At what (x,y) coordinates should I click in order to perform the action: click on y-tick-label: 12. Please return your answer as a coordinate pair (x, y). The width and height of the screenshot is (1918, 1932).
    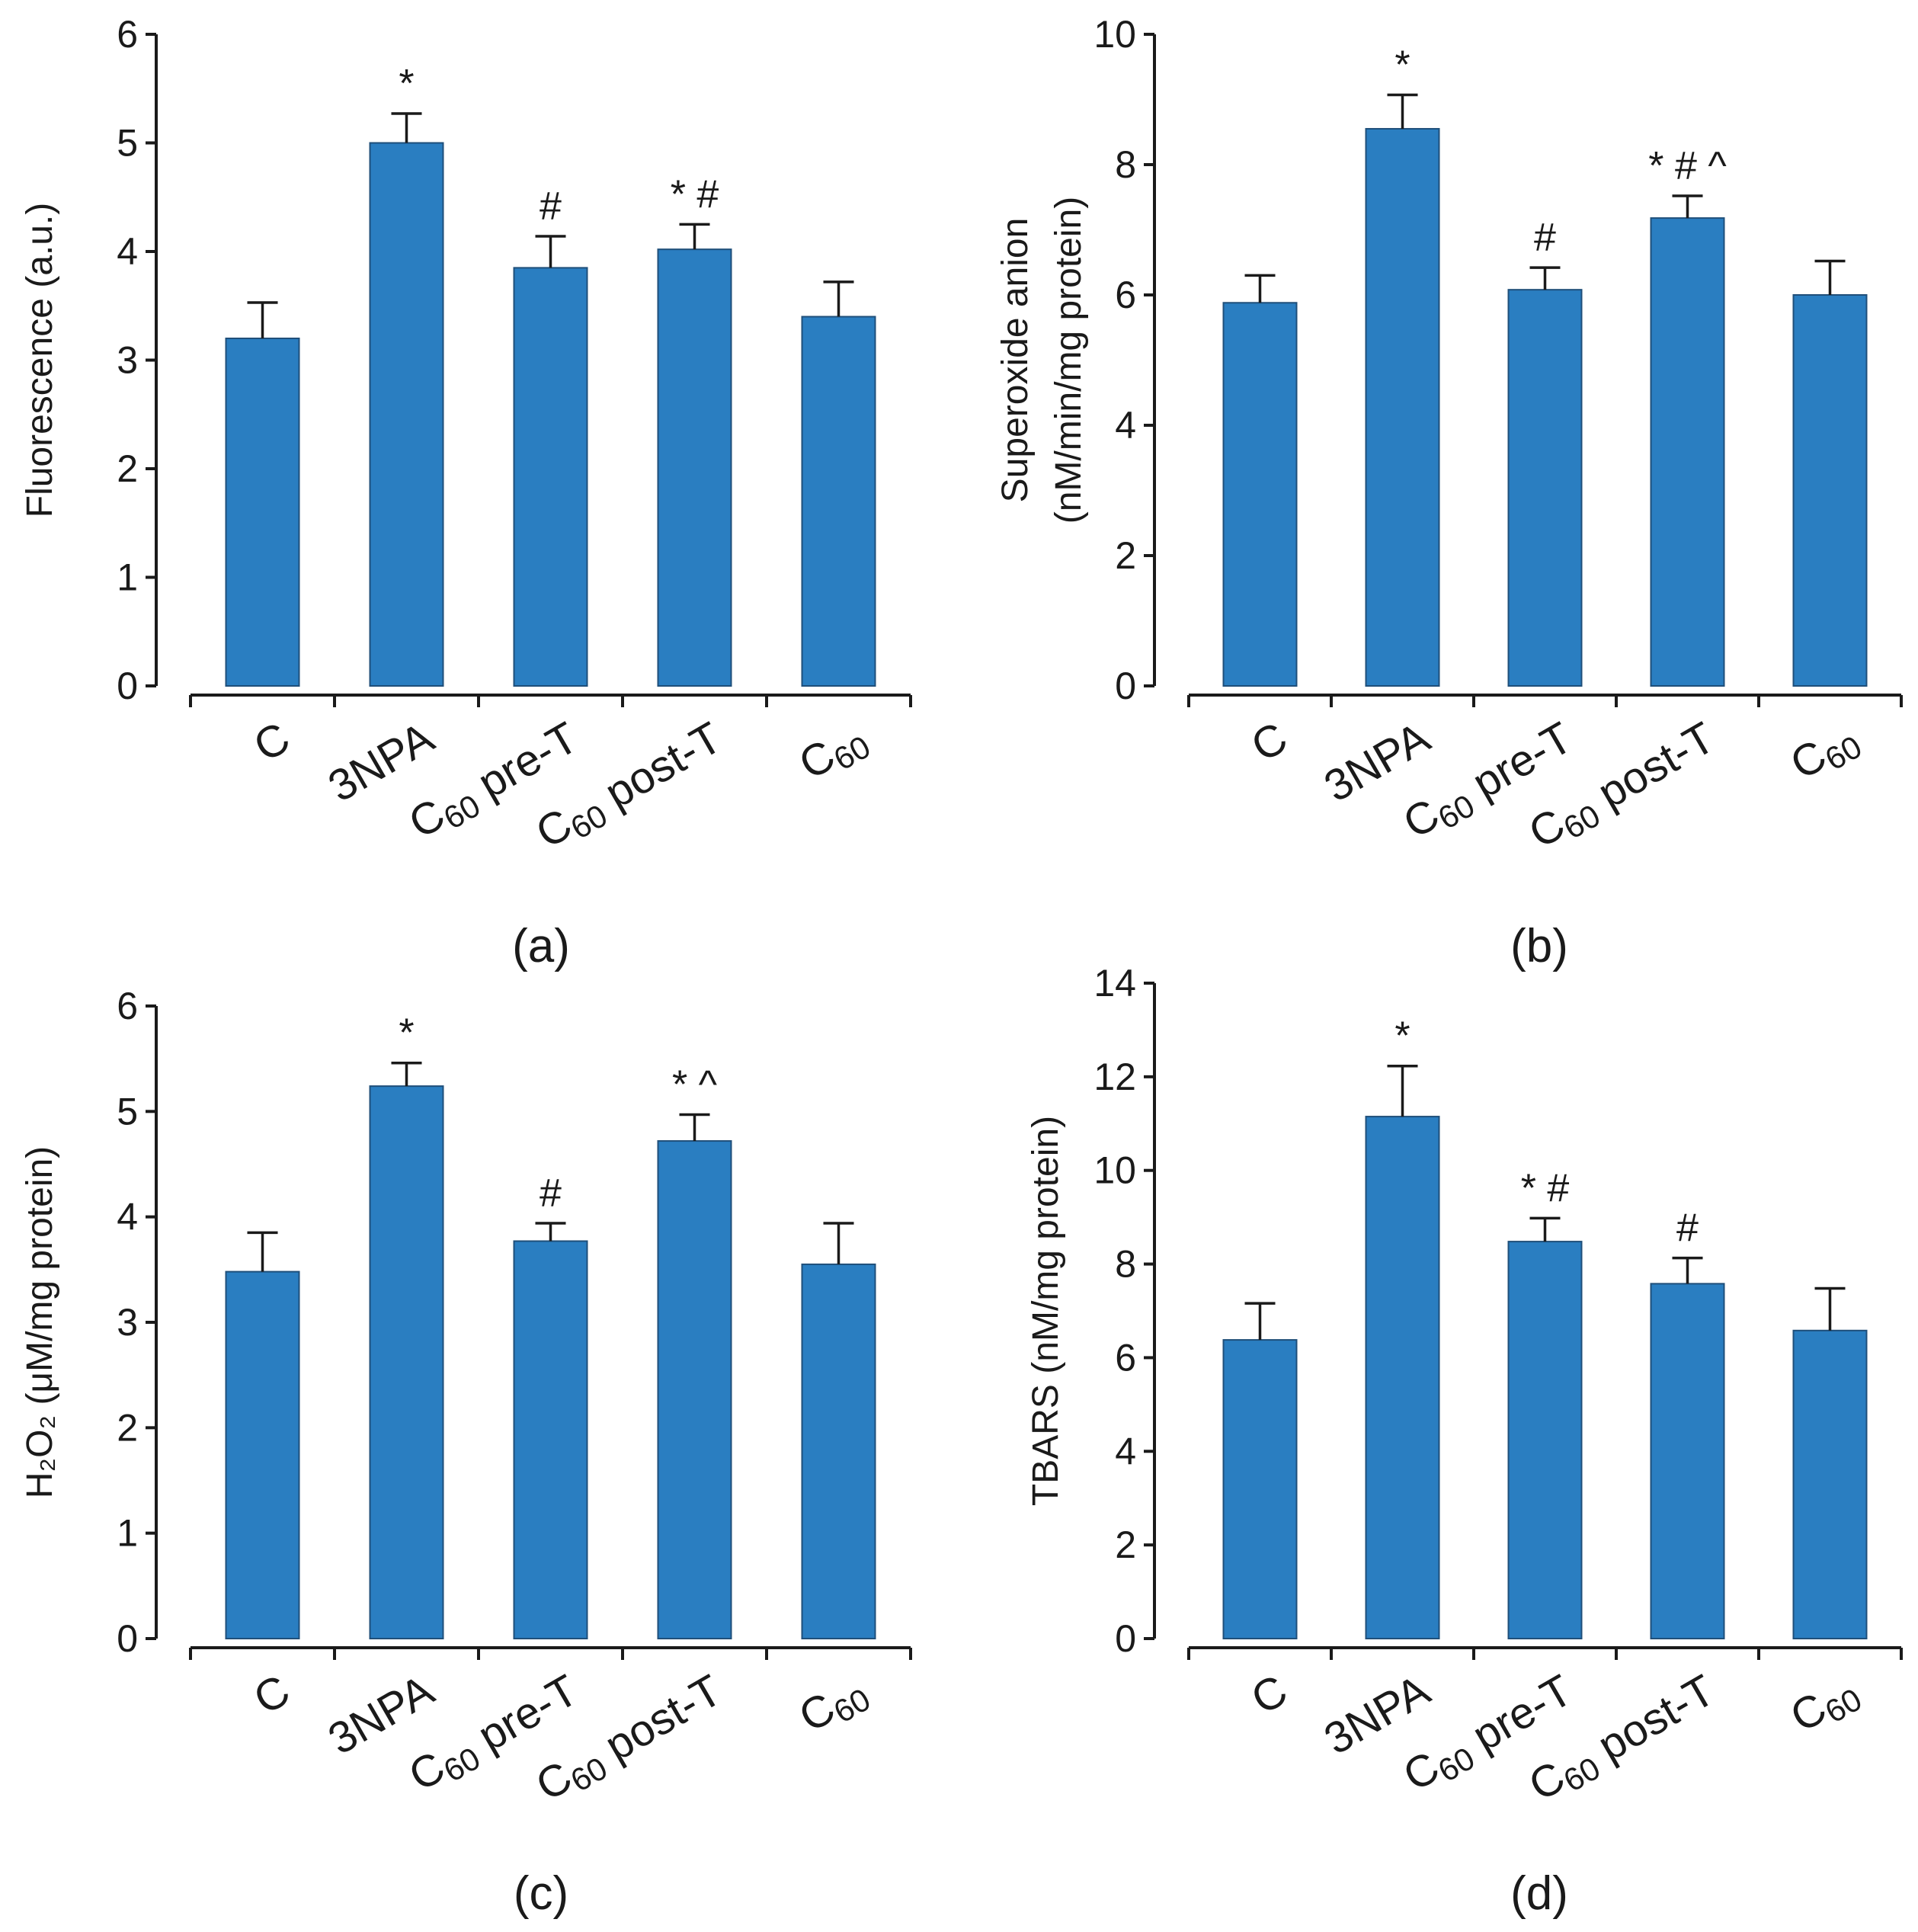
    Looking at the image, I should click on (1114, 1077).